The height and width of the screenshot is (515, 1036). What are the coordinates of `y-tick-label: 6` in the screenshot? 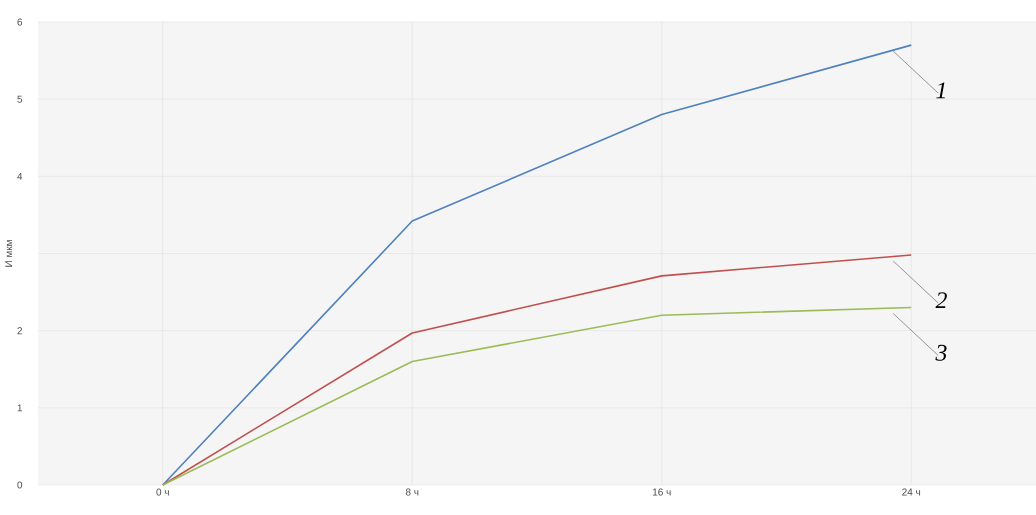 It's located at (20, 22).